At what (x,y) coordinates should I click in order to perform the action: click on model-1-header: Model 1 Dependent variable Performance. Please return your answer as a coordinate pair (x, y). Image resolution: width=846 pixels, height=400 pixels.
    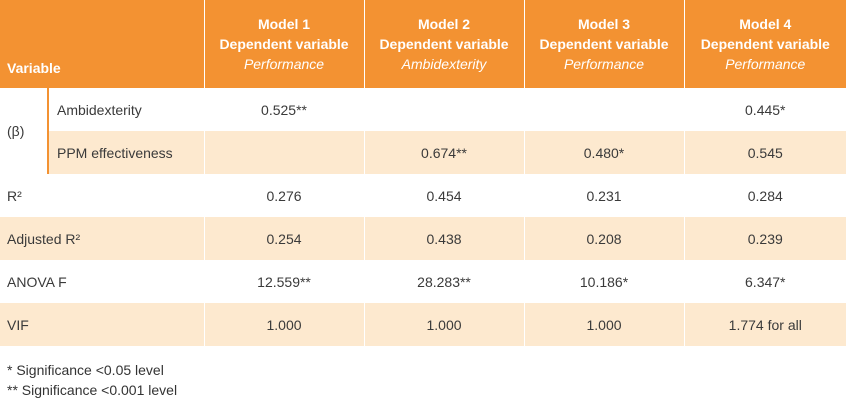
    Looking at the image, I should click on (284, 44).